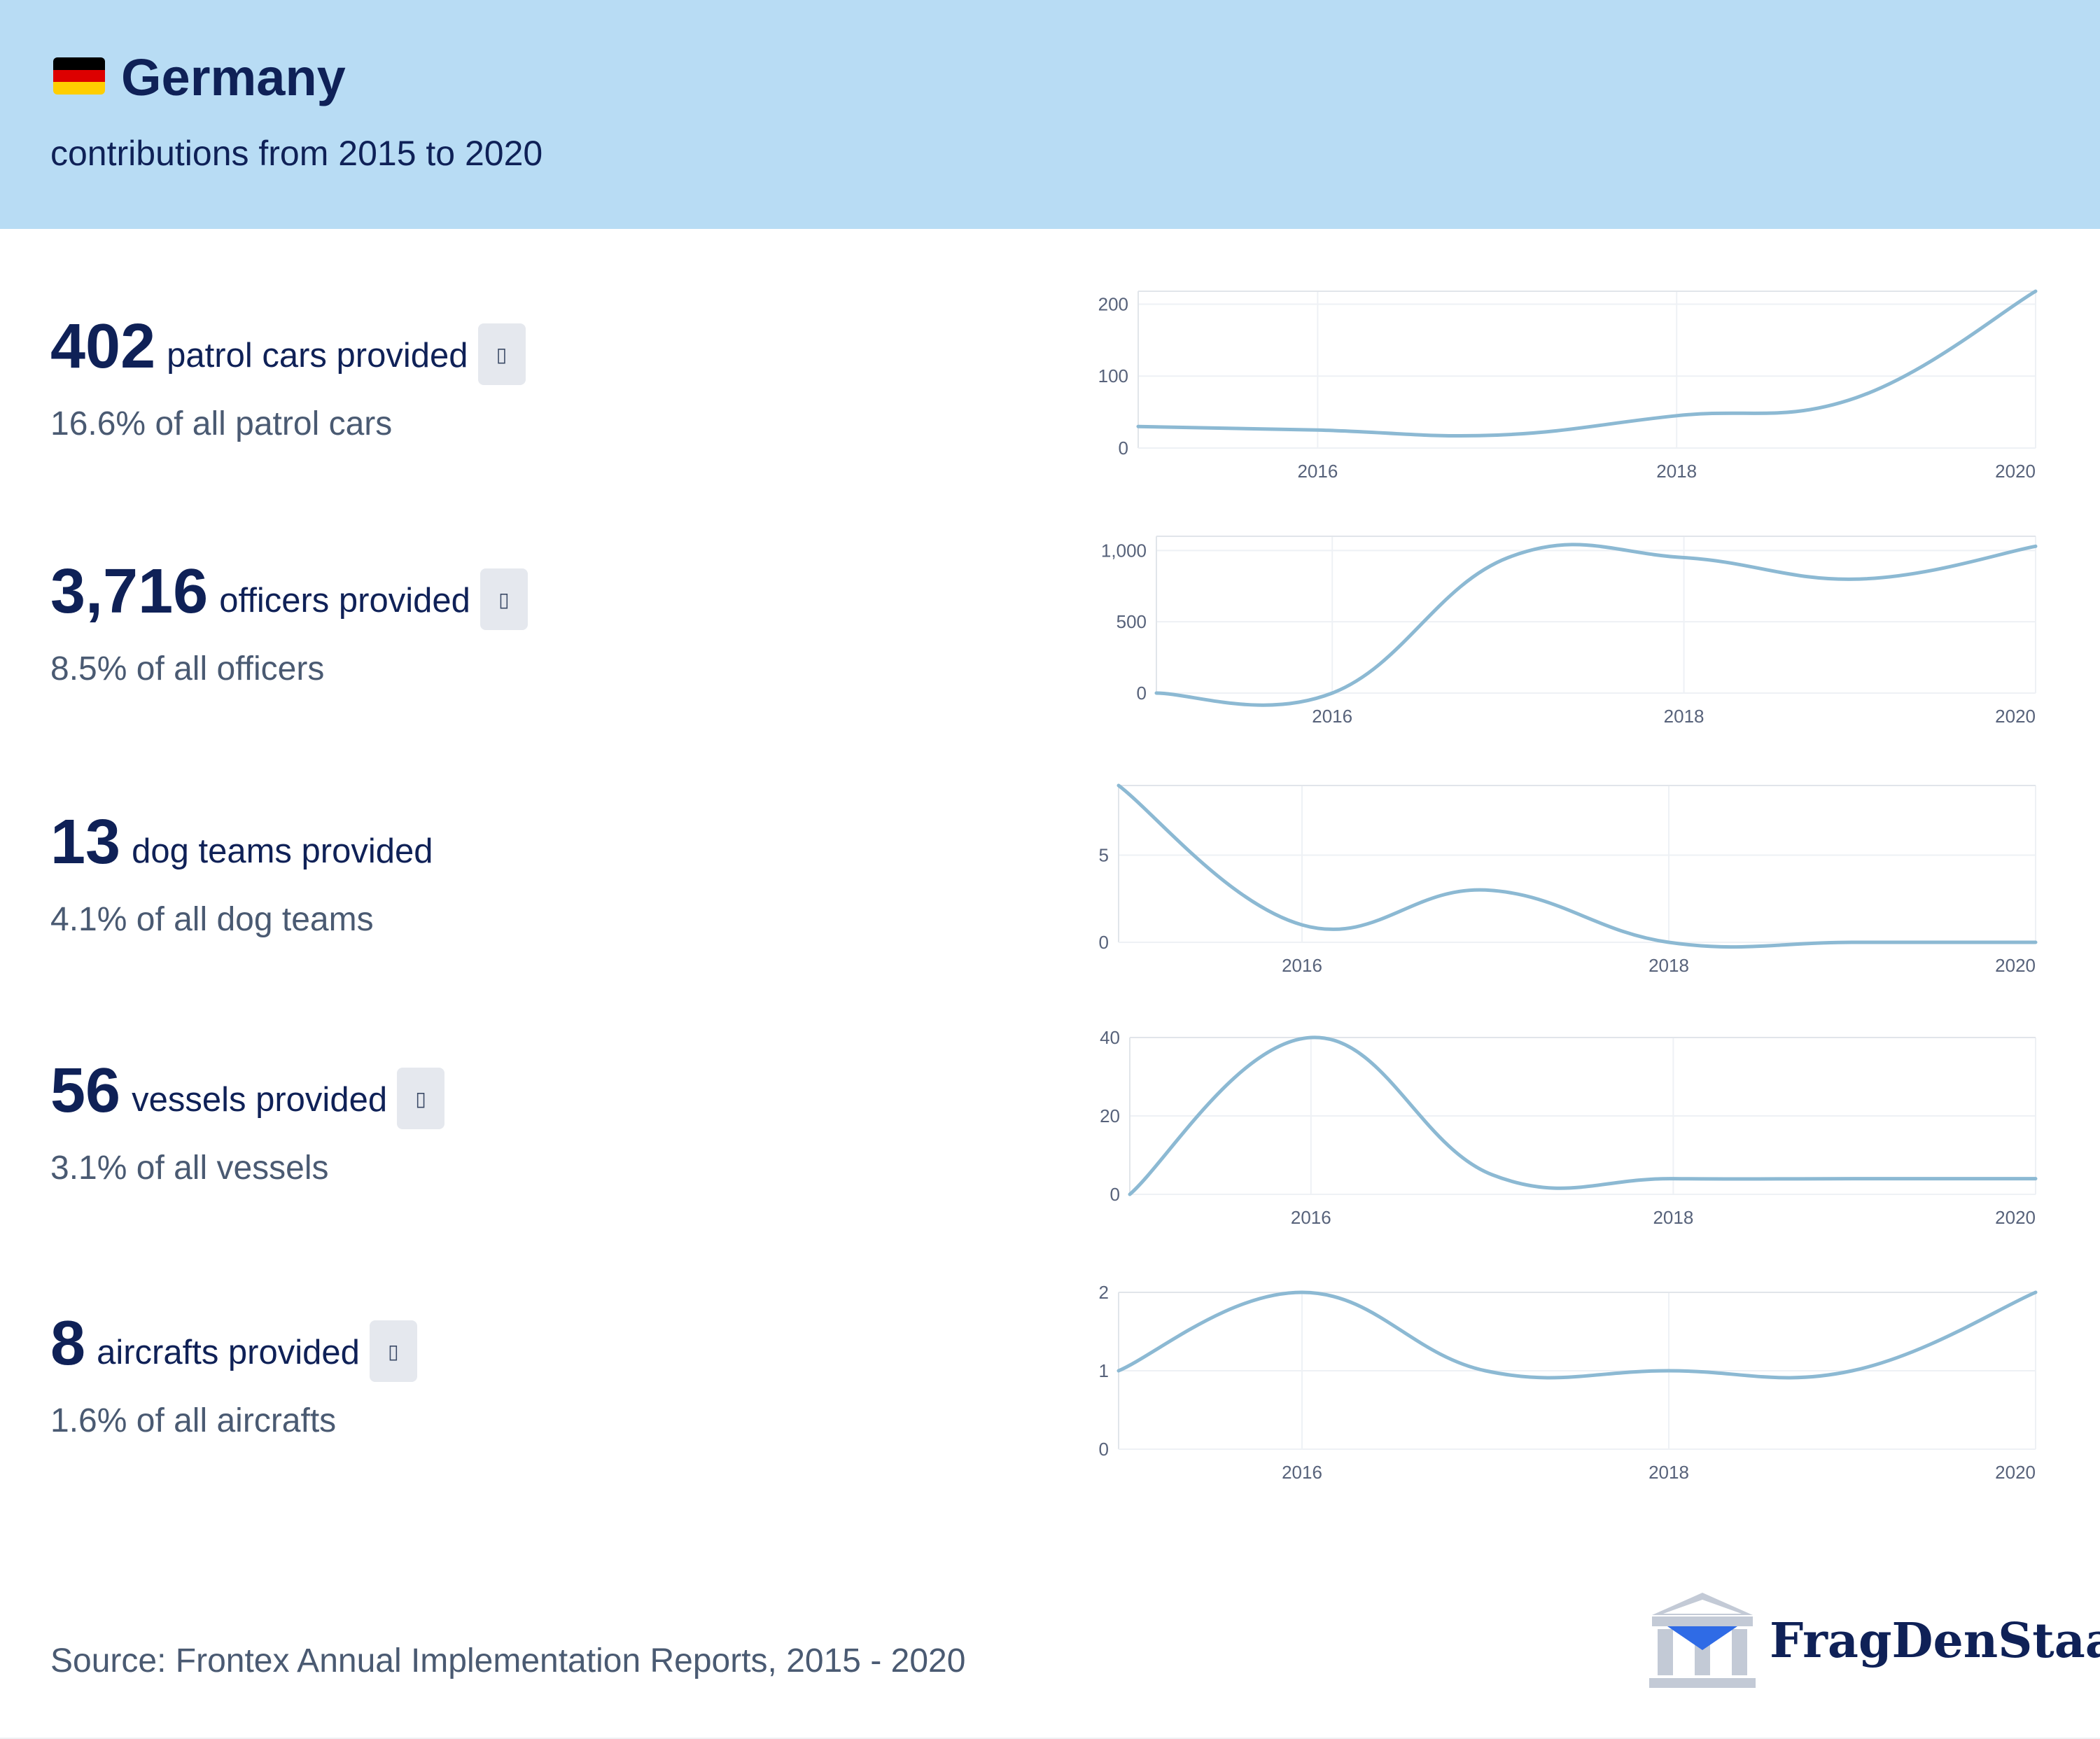  I want to click on metric-label: aircrafts provided, so click(228, 1352).